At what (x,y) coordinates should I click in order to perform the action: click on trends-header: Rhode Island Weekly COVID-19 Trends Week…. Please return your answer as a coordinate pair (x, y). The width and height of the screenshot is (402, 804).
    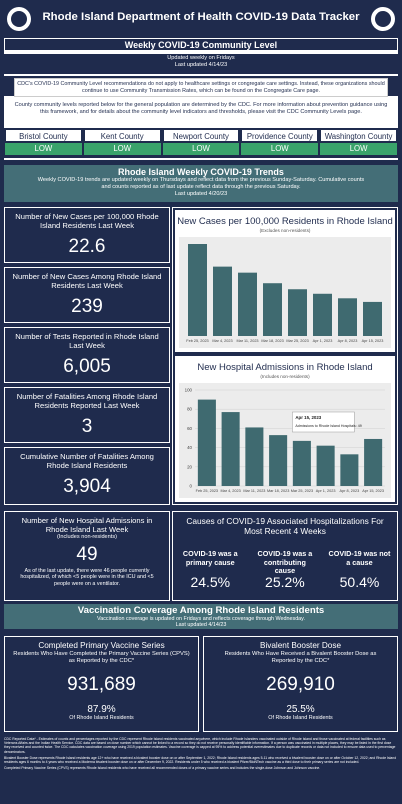
    Looking at the image, I should click on (201, 183).